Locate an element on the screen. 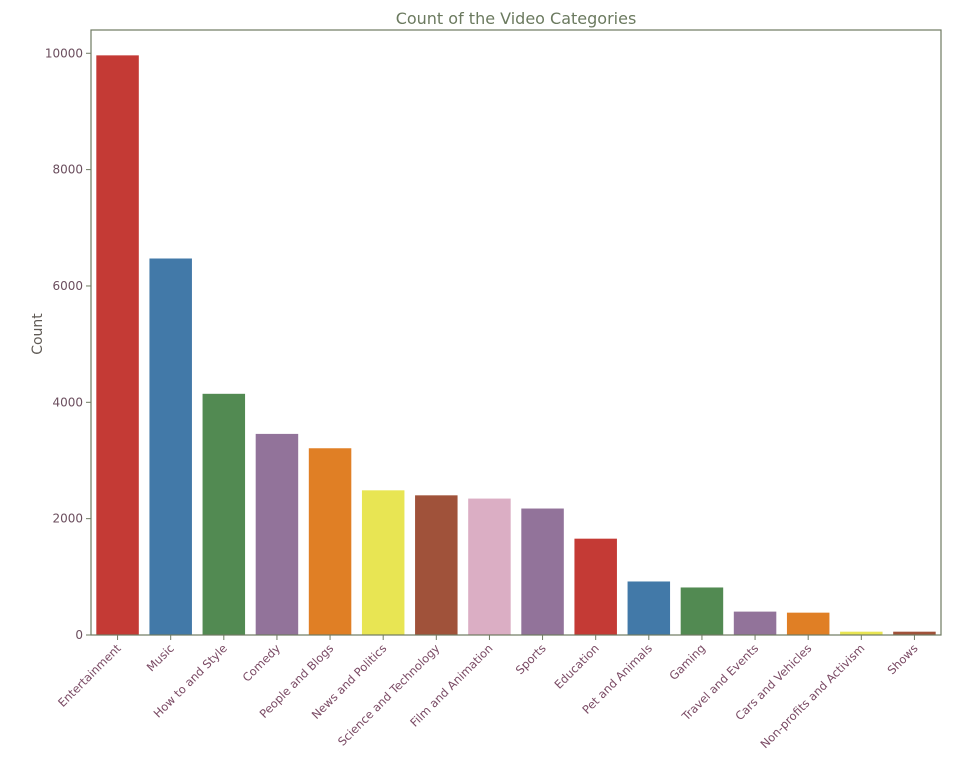 The image size is (967, 759). y-axis-label: Count is located at coordinates (38, 334).